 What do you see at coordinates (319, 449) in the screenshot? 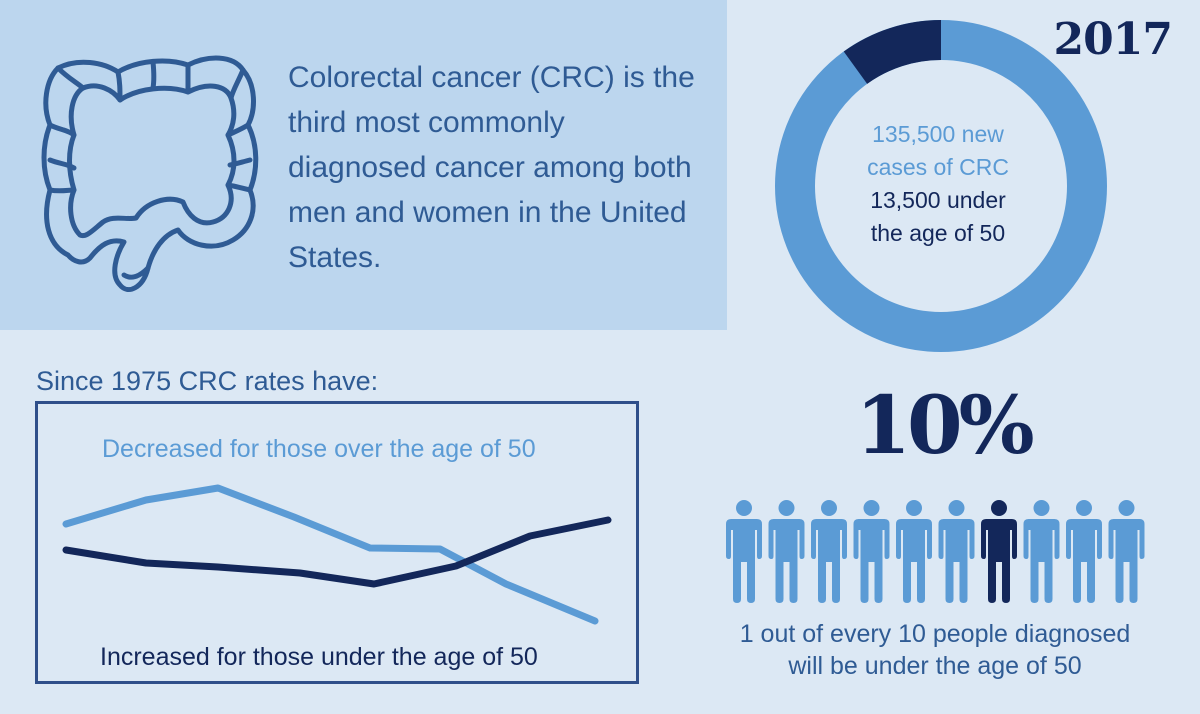
I see `decreased-label: Decreased for those over the age of 50` at bounding box center [319, 449].